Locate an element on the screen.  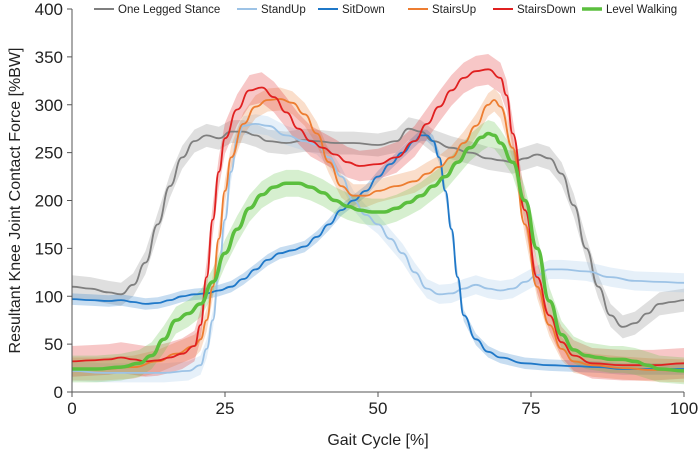
y-tick-label: 250 is located at coordinates (49, 153).